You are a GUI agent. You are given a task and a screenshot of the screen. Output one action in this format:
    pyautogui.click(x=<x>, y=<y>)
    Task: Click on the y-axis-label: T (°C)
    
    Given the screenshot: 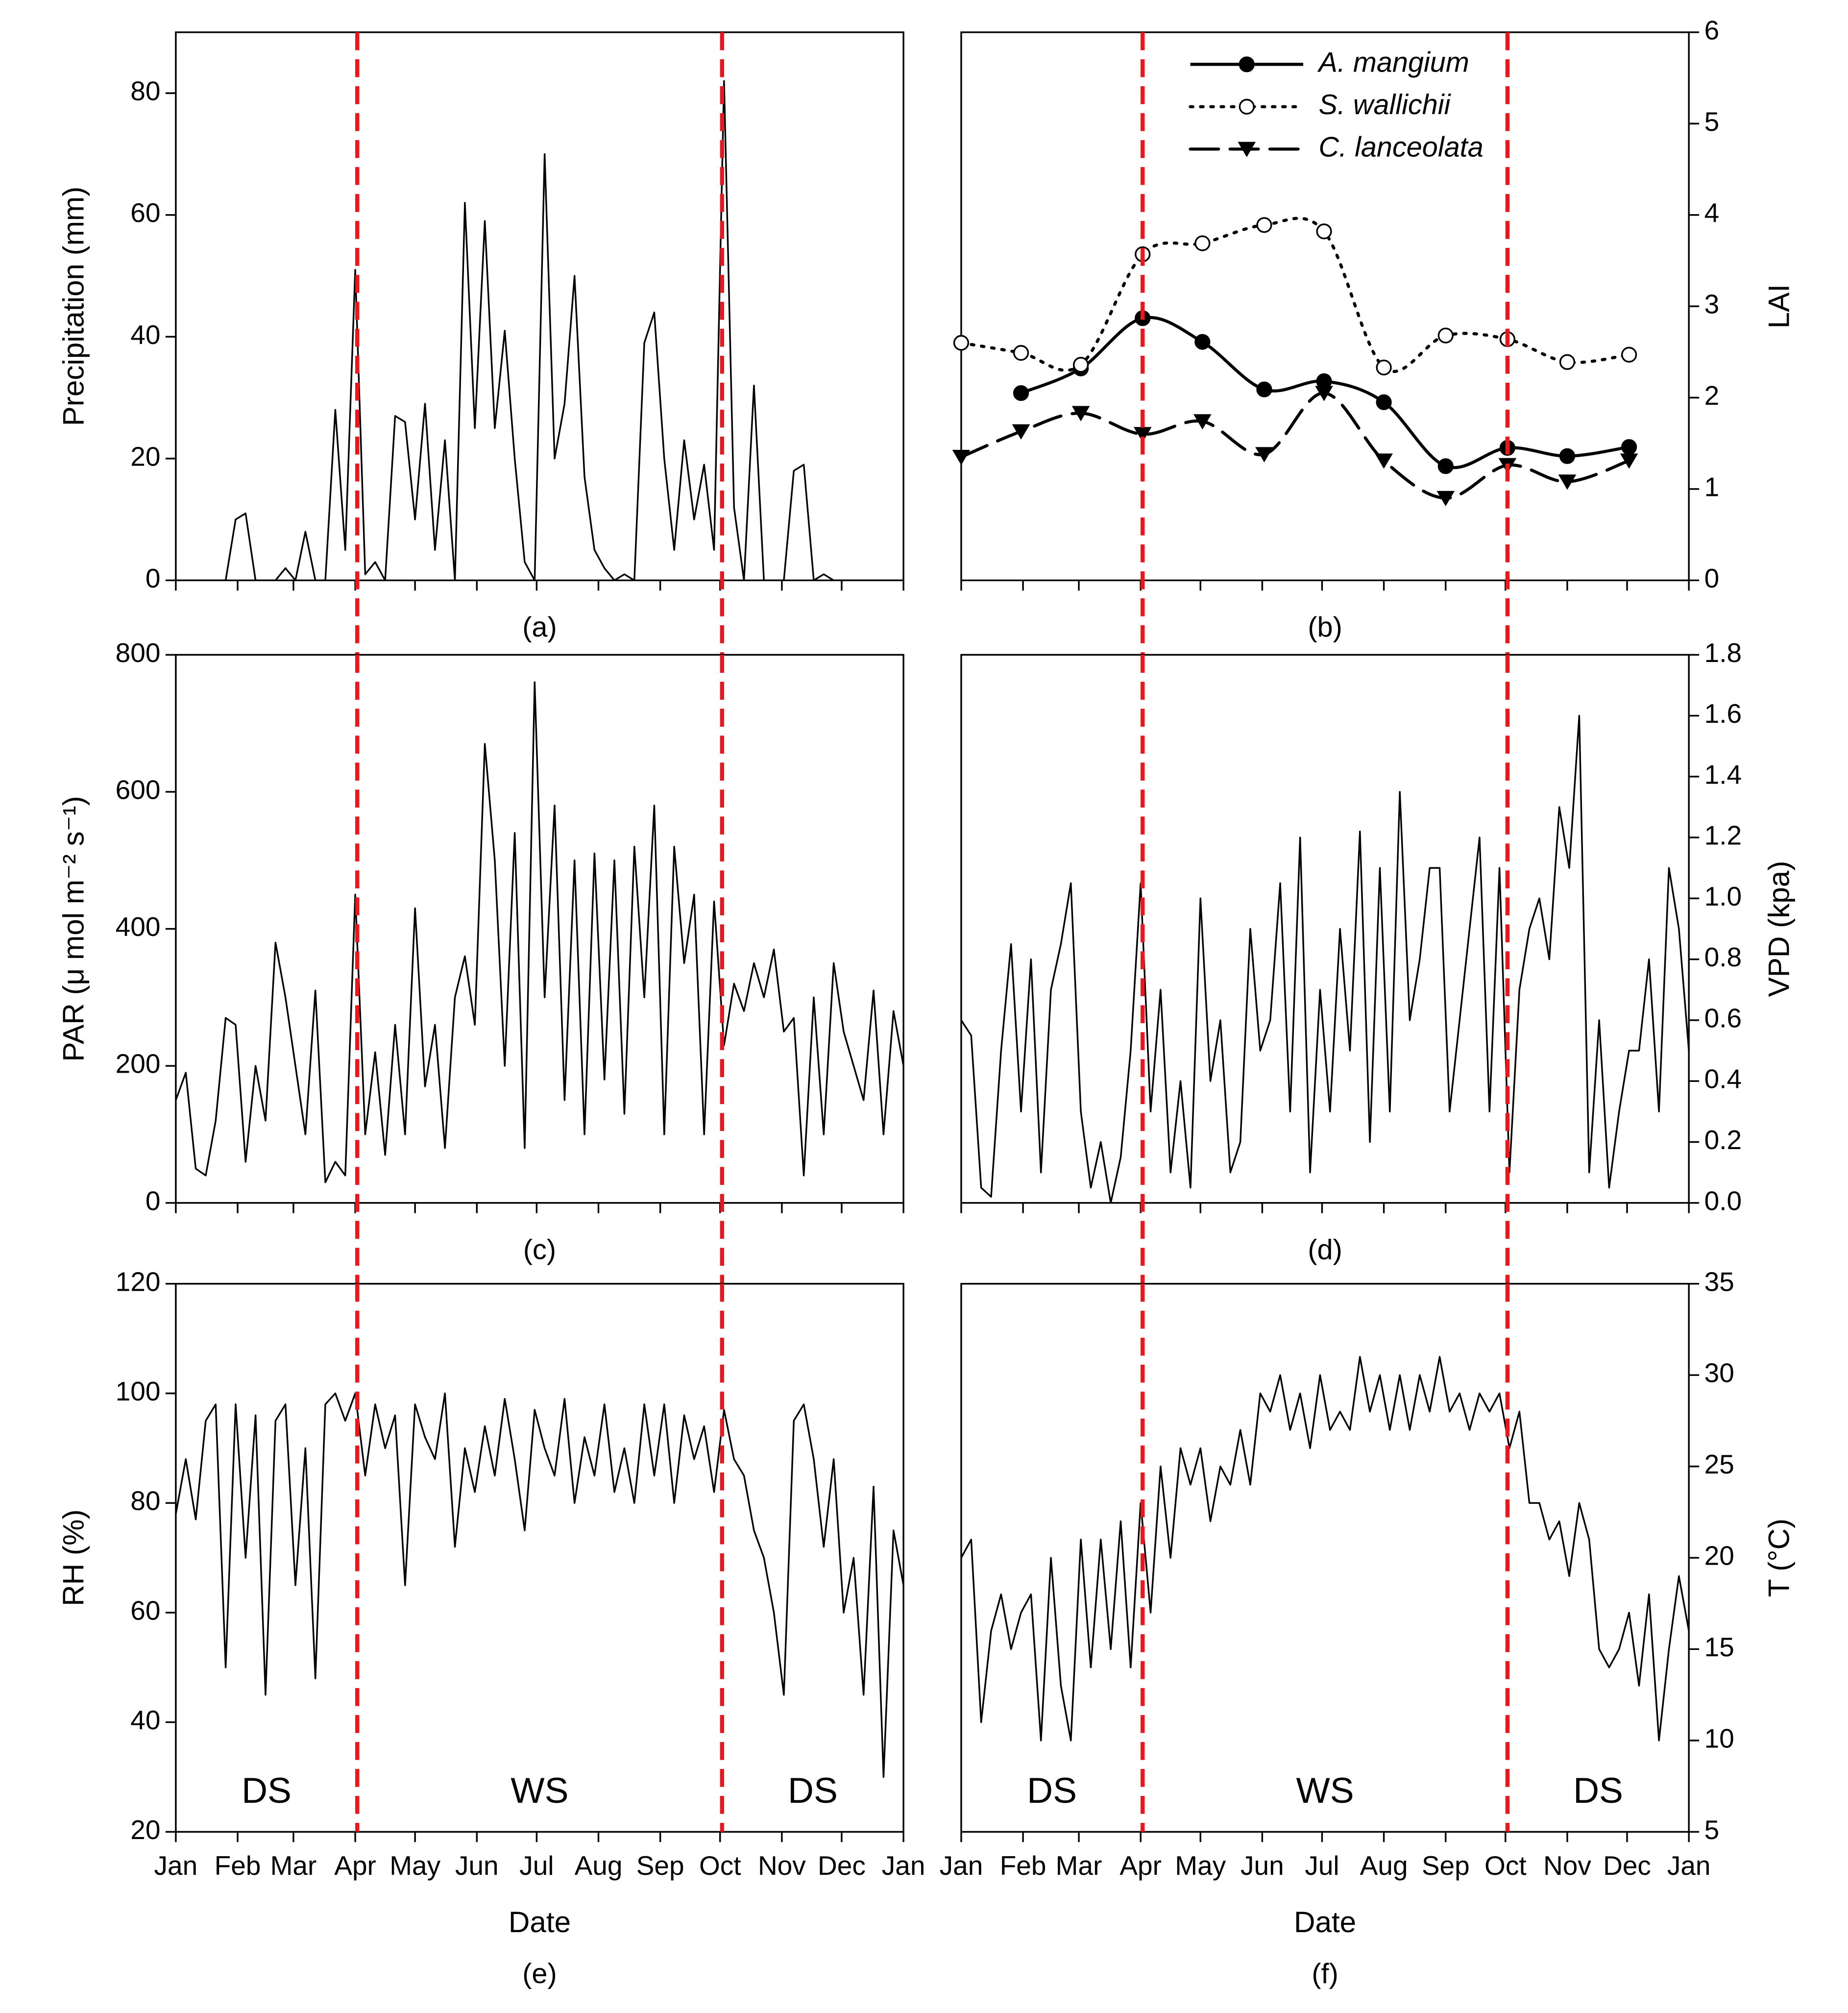 What is the action you would take?
    pyautogui.click(x=1779, y=1558)
    